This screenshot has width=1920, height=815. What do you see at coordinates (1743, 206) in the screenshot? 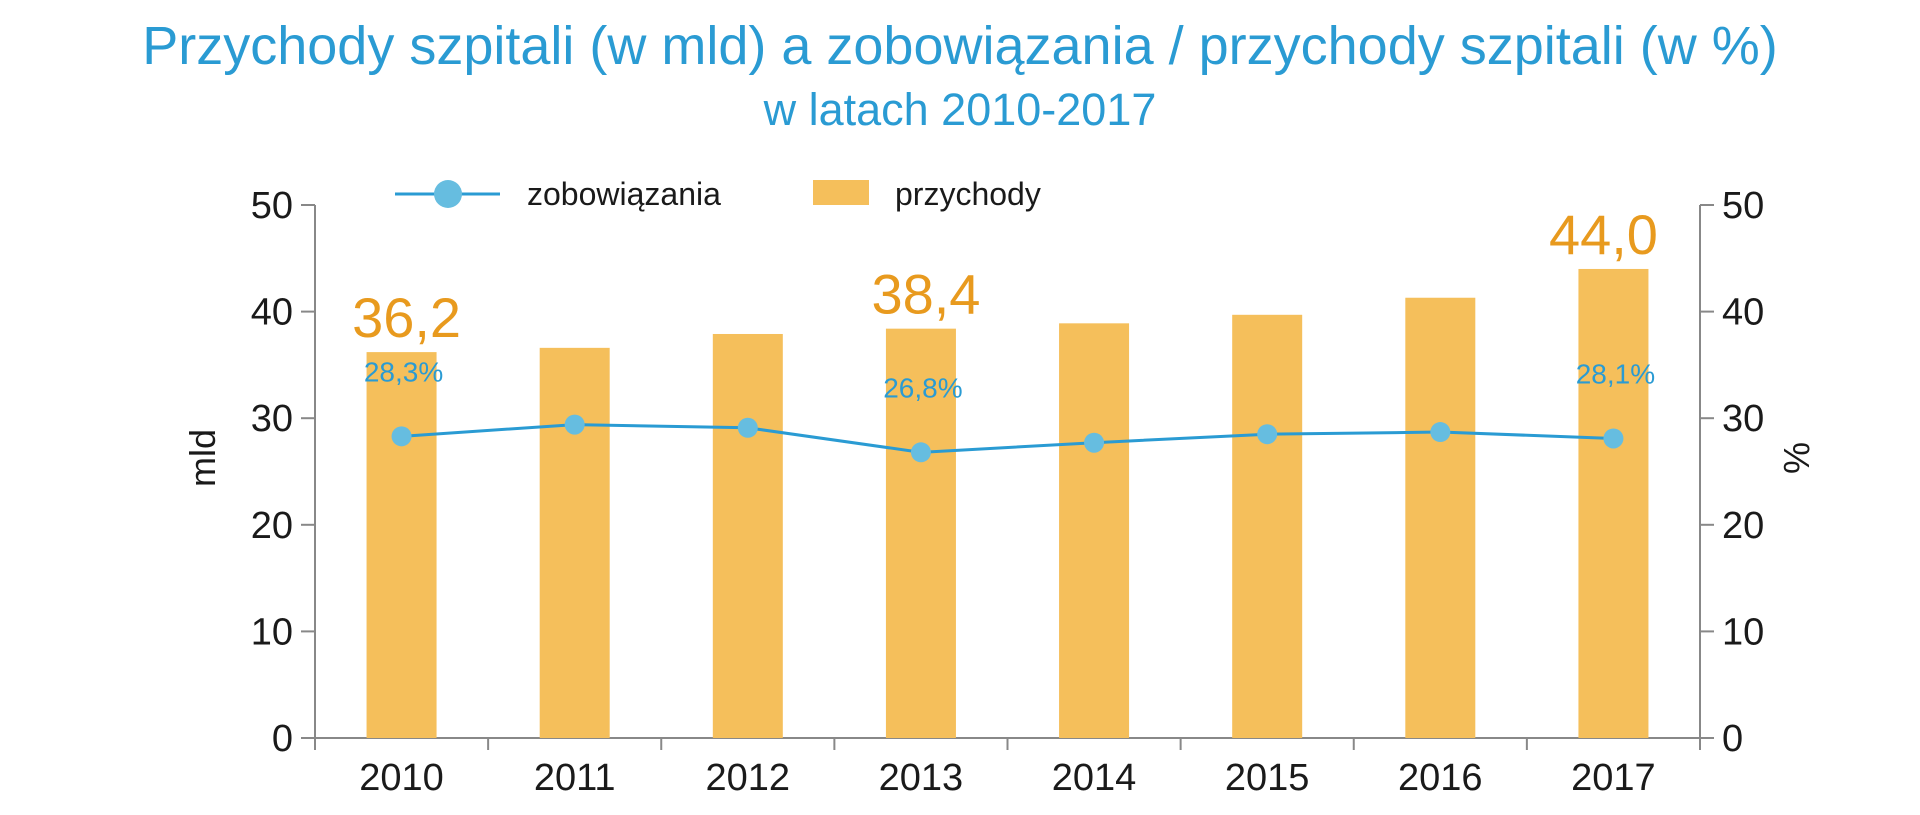
I see `right-tick-label: 50` at bounding box center [1743, 206].